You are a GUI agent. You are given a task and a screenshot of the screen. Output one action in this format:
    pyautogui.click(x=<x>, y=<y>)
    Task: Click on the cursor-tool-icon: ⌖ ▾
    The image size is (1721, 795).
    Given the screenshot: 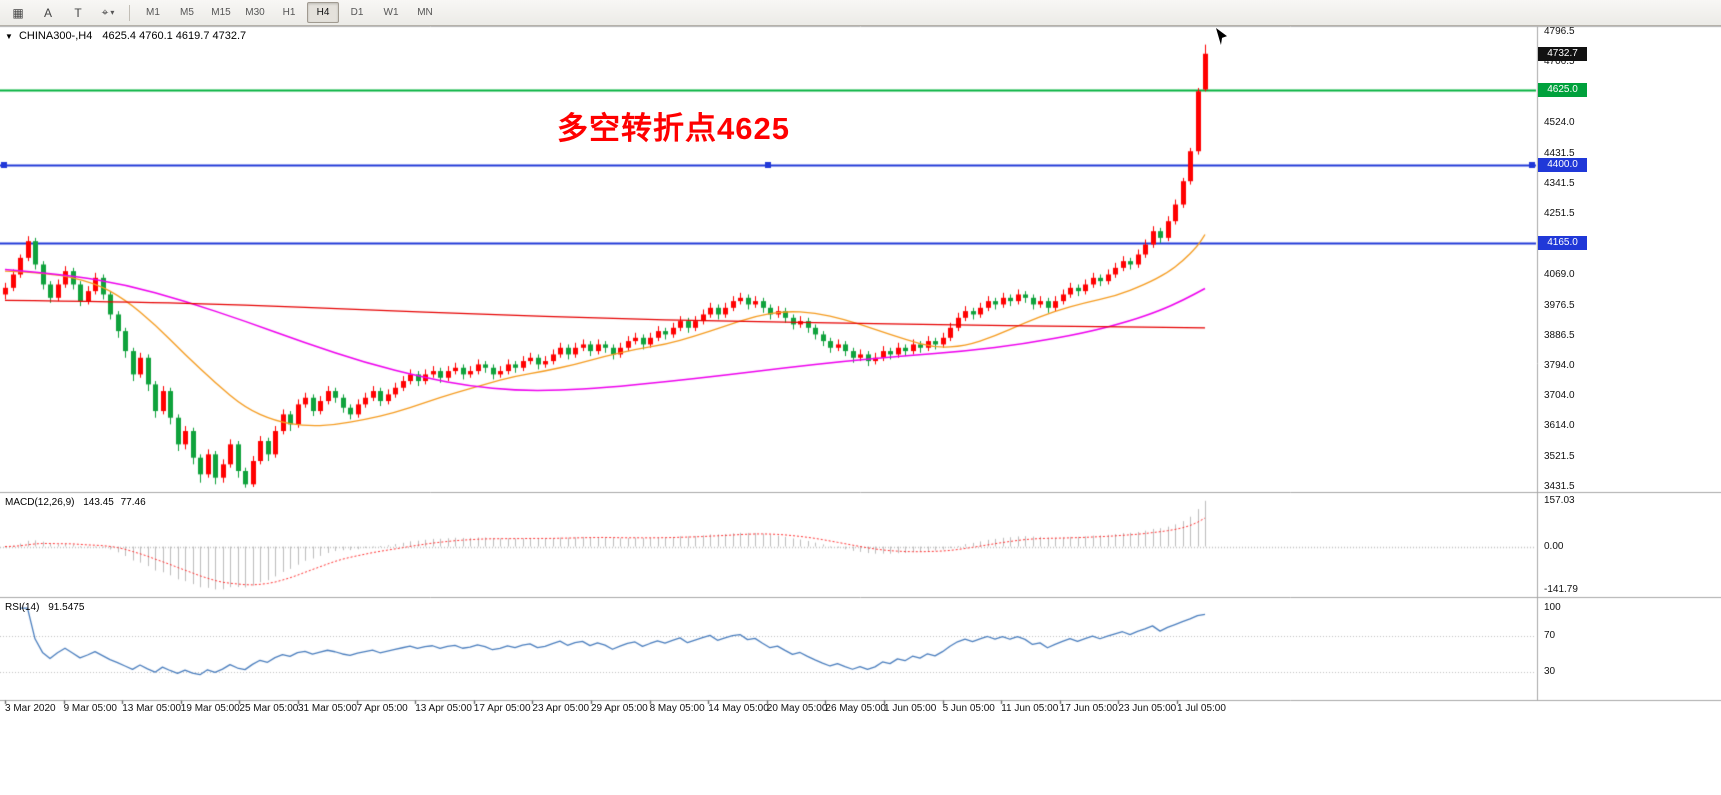 What is the action you would take?
    pyautogui.click(x=108, y=12)
    